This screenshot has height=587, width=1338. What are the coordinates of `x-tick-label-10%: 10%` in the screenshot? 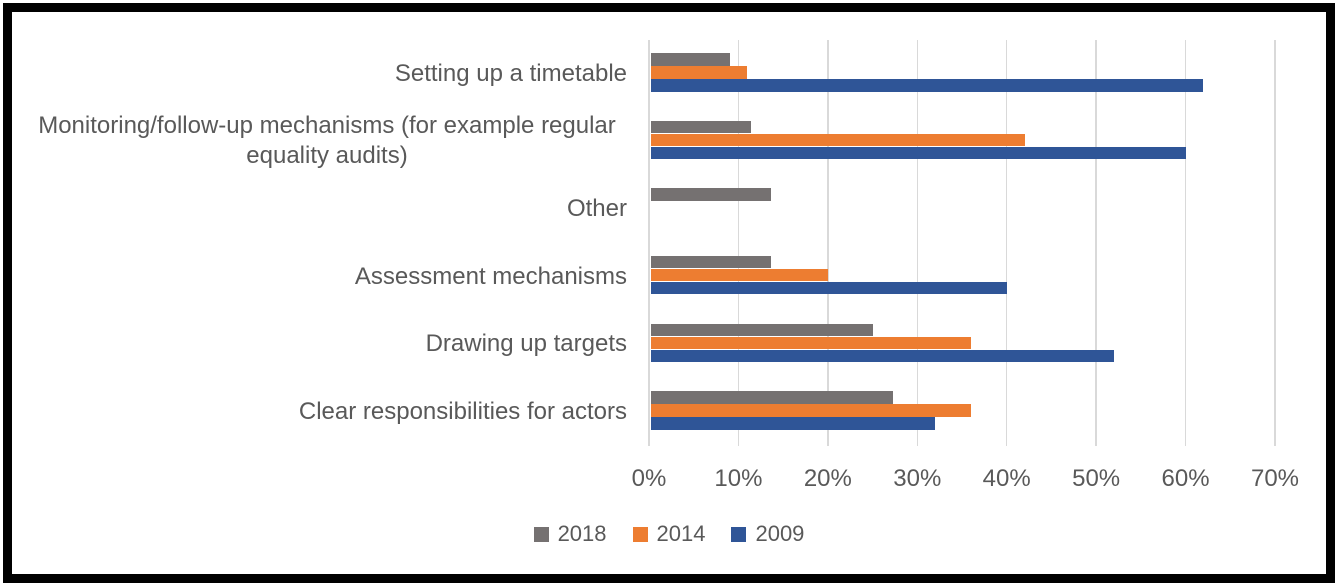 It's located at (738, 478).